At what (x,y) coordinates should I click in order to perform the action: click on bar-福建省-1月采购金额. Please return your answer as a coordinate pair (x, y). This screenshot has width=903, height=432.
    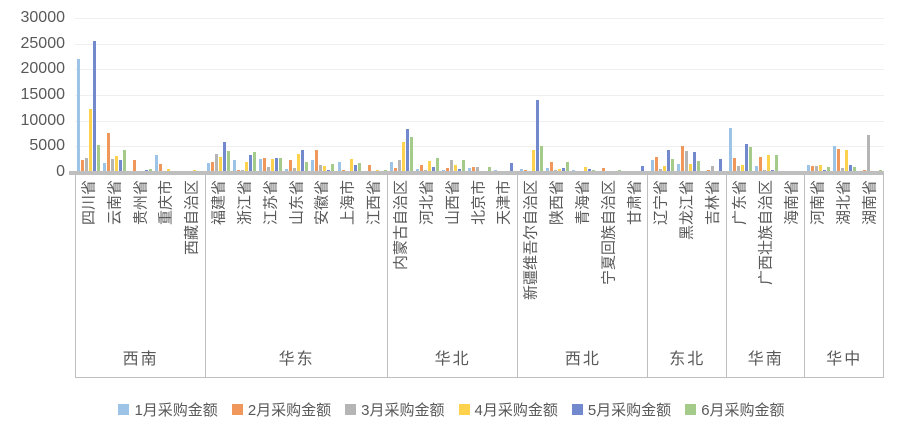
    Looking at the image, I should click on (209, 167).